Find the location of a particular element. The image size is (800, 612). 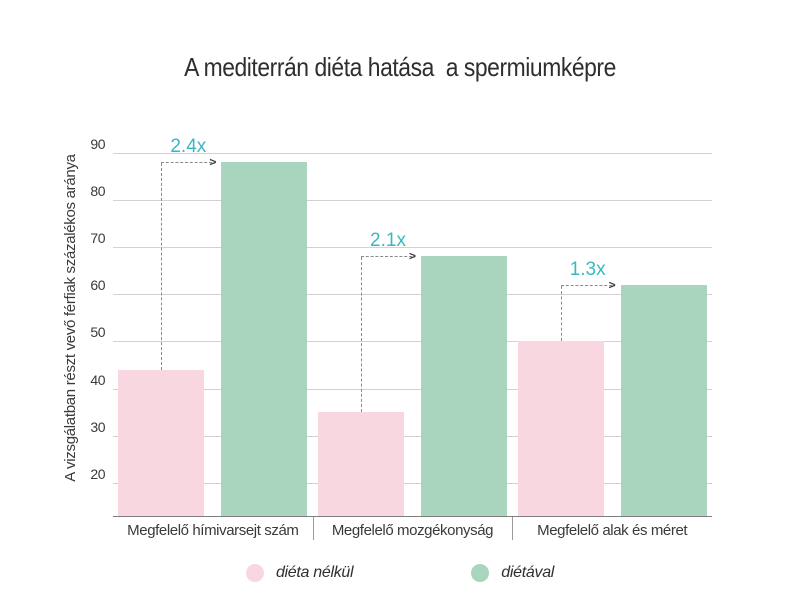

annotation-multiplier-1: 2.4x is located at coordinates (188, 146).